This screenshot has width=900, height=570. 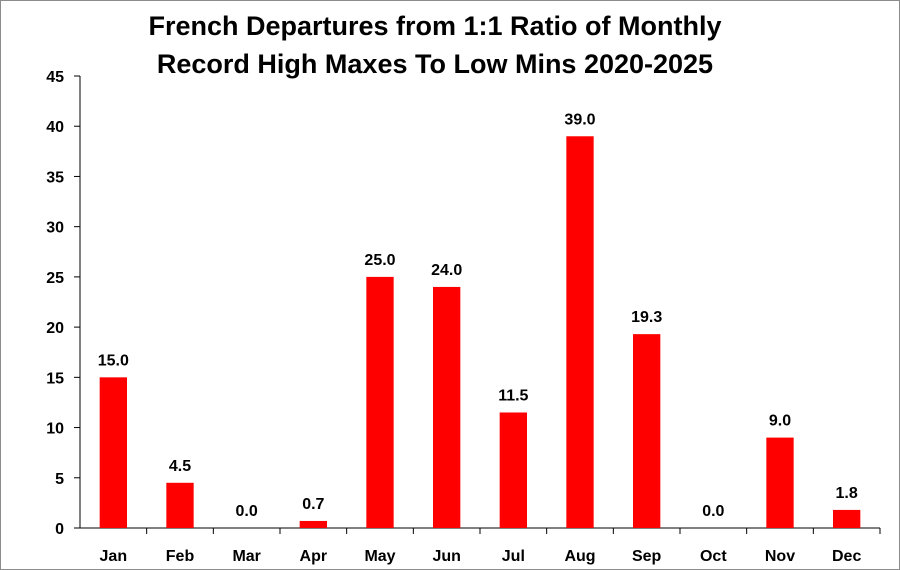 I want to click on data-label-may: 25.0, so click(x=379, y=260).